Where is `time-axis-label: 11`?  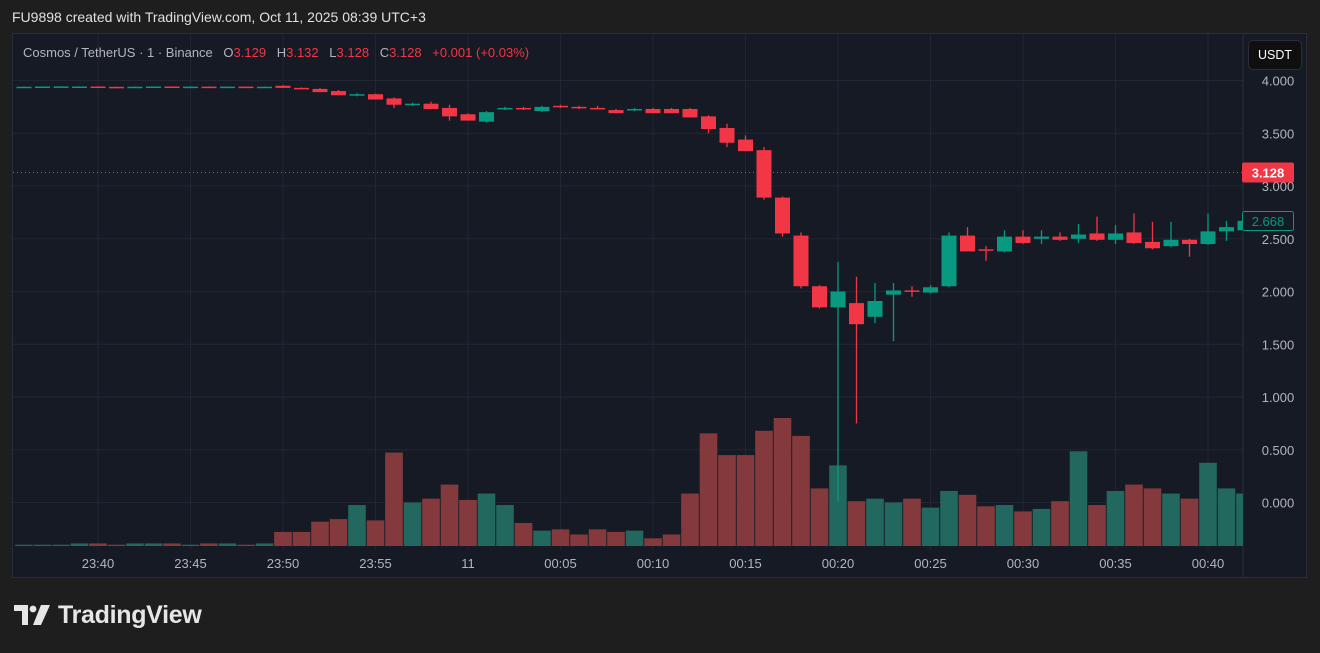
time-axis-label: 11 is located at coordinates (468, 563).